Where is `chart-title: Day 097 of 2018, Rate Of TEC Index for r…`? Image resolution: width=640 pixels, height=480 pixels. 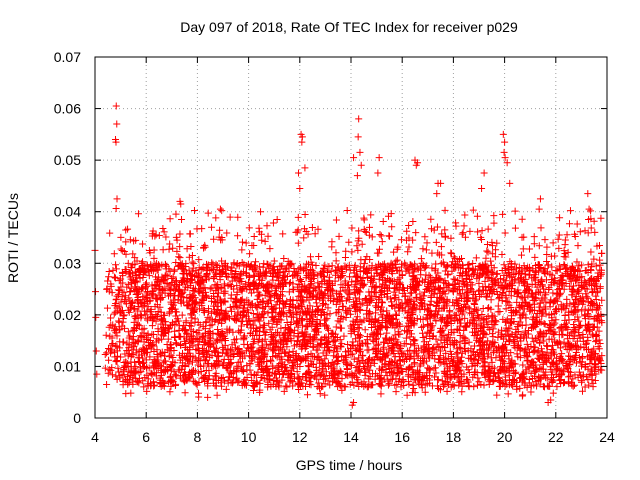
chart-title: Day 097 of 2018, Rate Of TEC Index for r… is located at coordinates (349, 27).